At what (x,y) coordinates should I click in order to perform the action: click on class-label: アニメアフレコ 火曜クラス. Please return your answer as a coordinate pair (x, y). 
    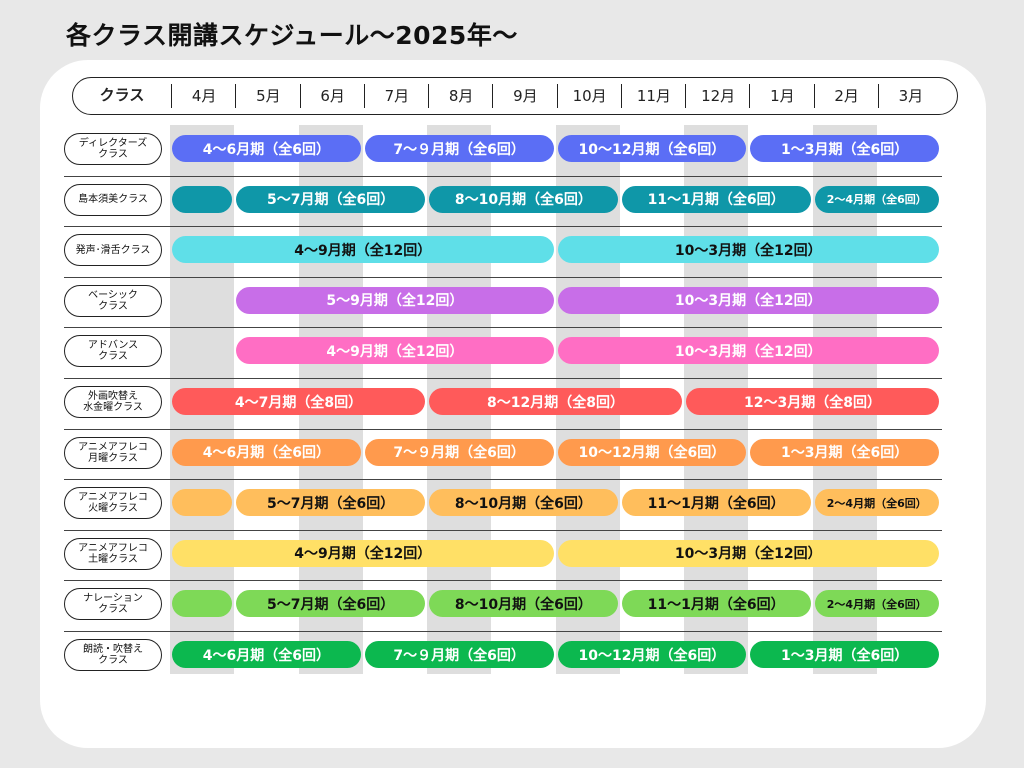
    Looking at the image, I should click on (113, 503).